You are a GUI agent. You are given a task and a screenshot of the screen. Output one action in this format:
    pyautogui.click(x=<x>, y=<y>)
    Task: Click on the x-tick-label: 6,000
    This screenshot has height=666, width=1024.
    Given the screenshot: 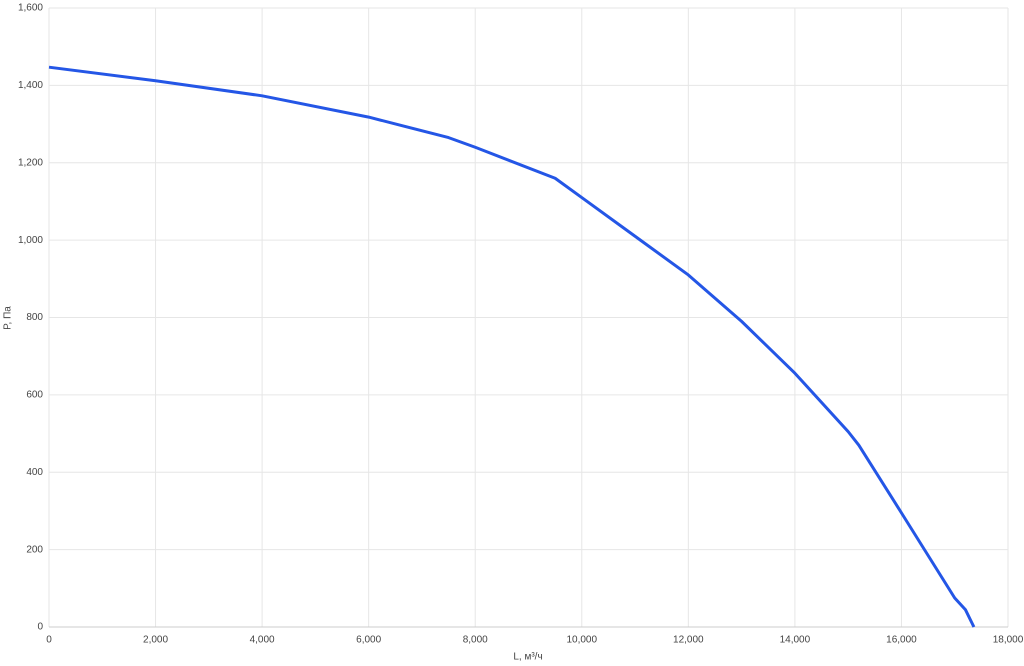 What is the action you would take?
    pyautogui.click(x=368, y=640)
    